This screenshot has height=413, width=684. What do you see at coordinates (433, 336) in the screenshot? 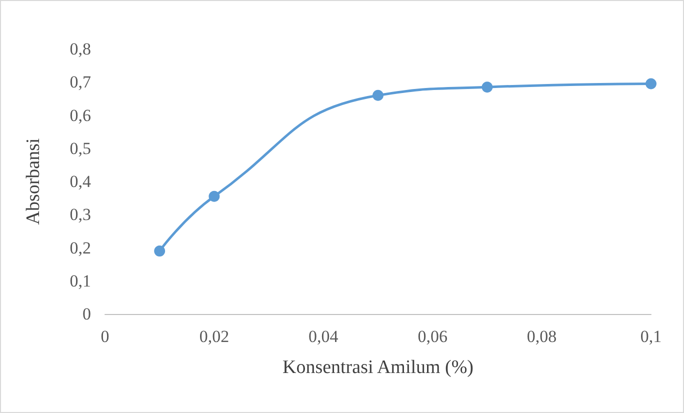
I see `x-tick-label: 0,06` at bounding box center [433, 336].